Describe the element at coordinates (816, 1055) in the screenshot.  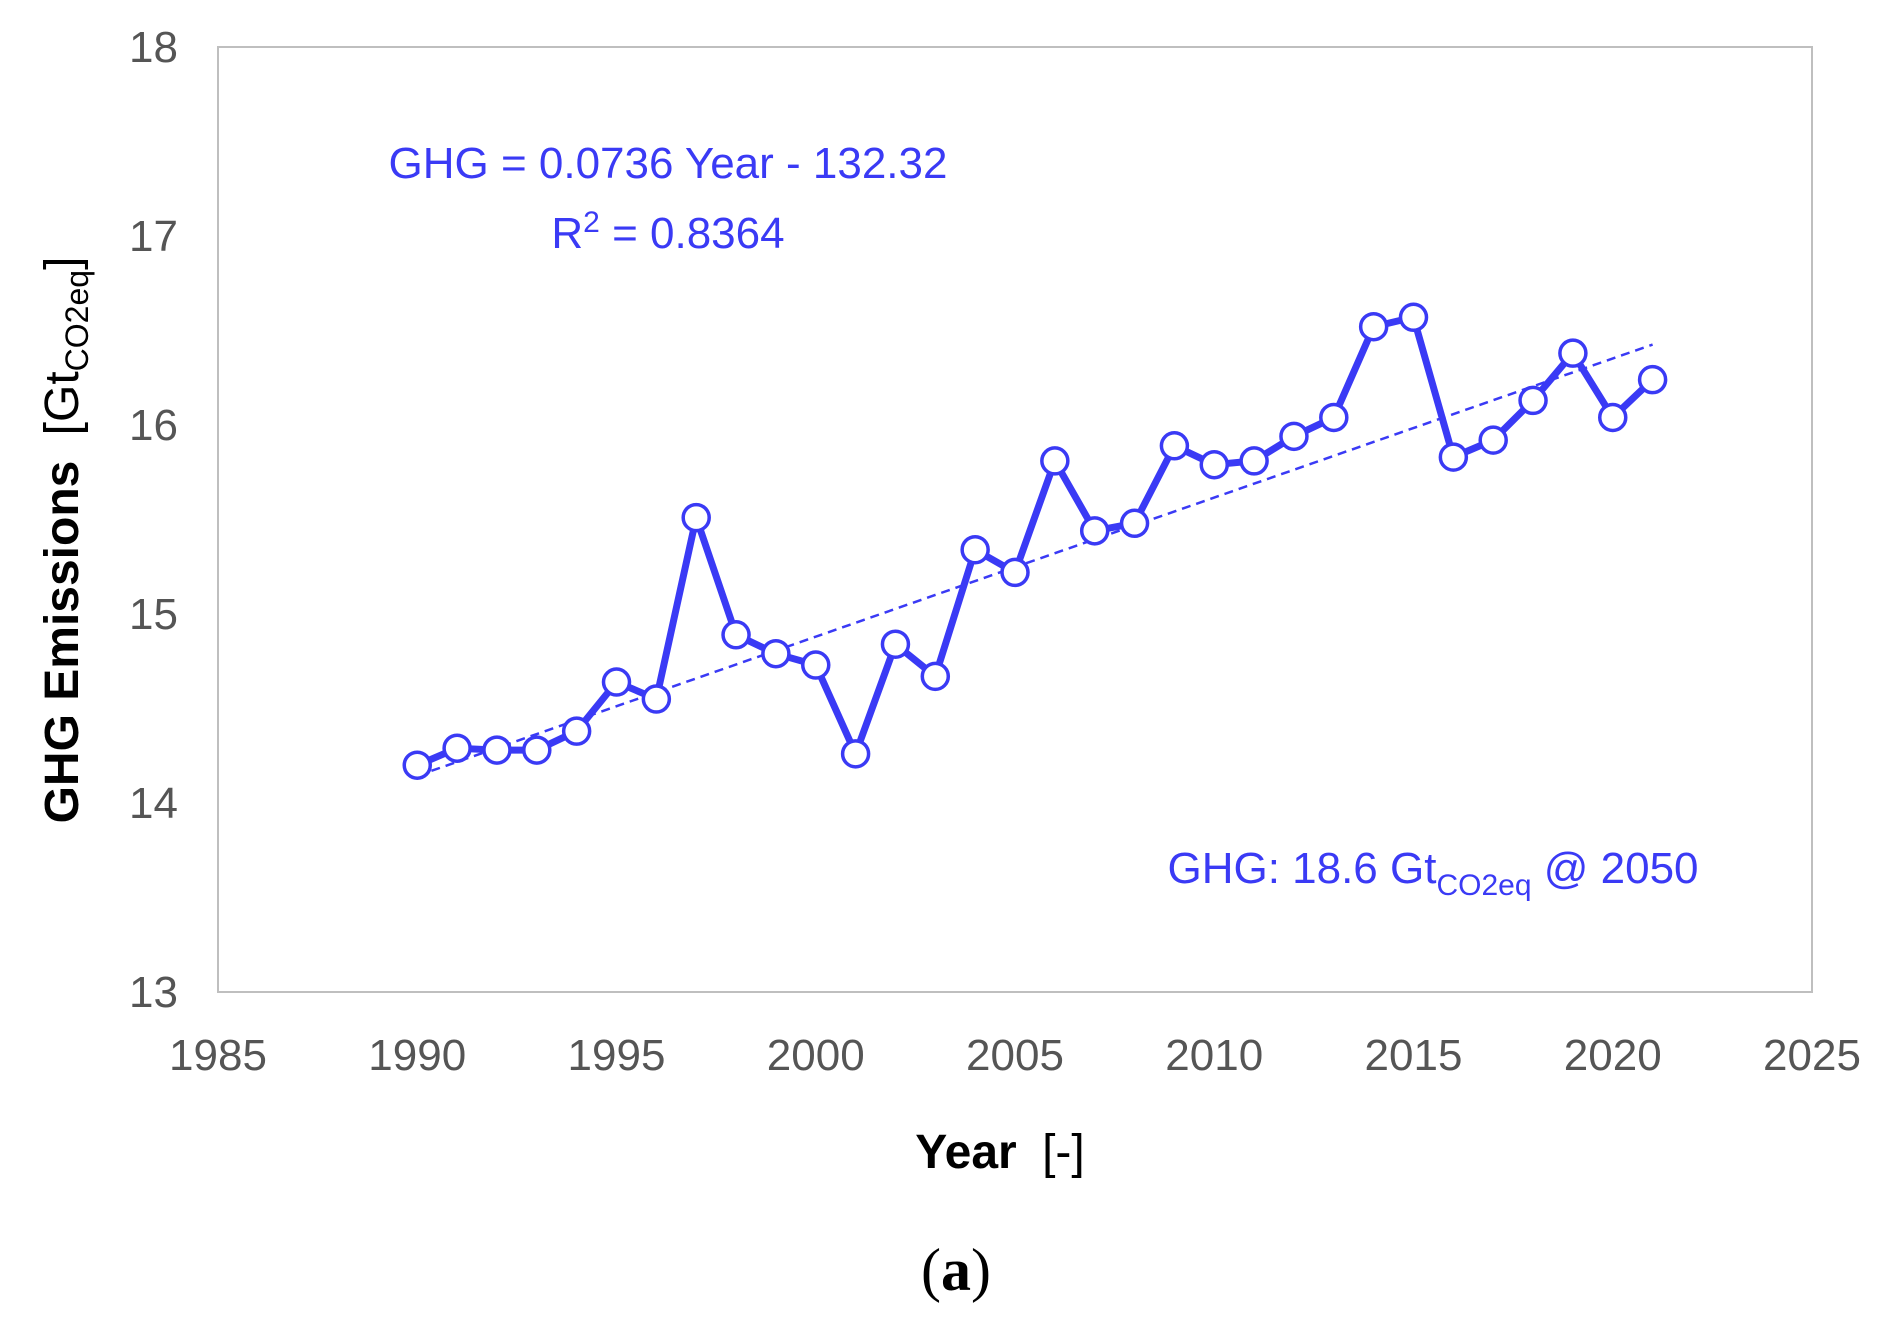
I see `x-tick-label: 2000` at that location.